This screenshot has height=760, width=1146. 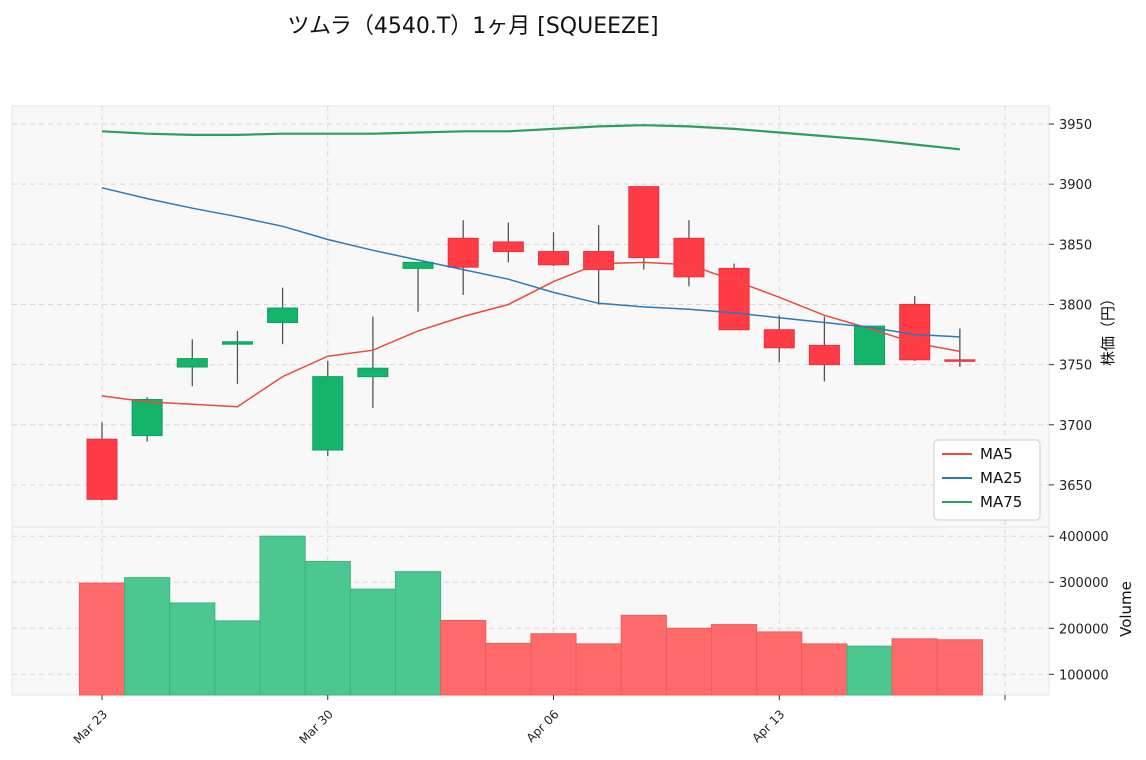 What do you see at coordinates (1084, 675) in the screenshot?
I see `volume-tick-label: 100000` at bounding box center [1084, 675].